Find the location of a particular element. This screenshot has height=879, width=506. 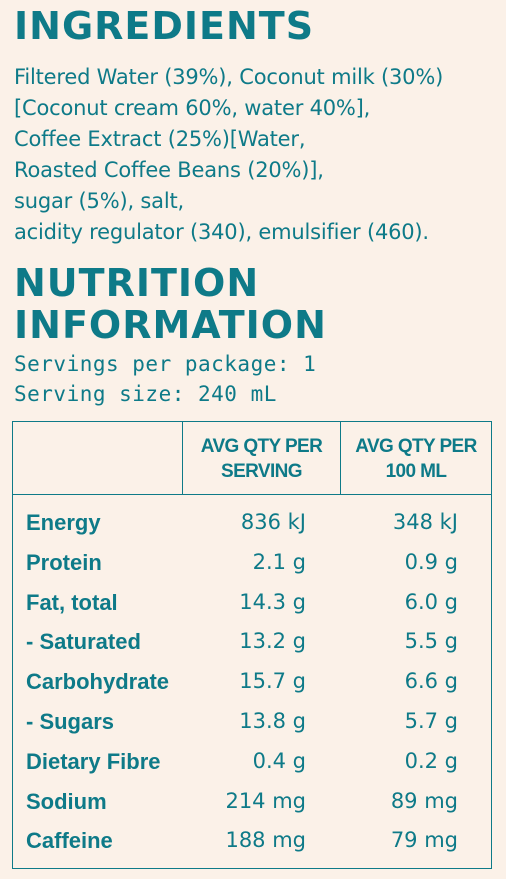

per-serving-value: 2.1 g is located at coordinates (279, 561).